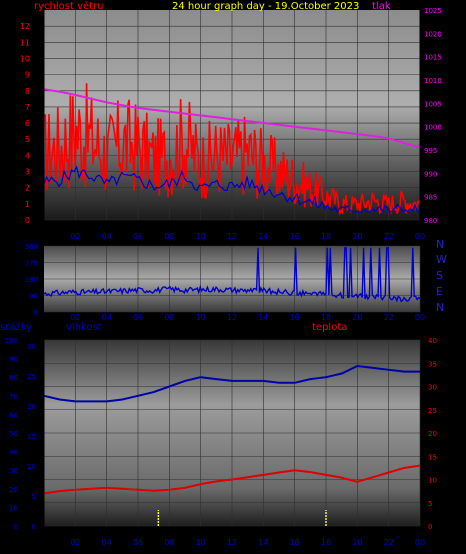  Describe the element at coordinates (27, 220) in the screenshot. I see `wind-y-tick: 0` at that location.